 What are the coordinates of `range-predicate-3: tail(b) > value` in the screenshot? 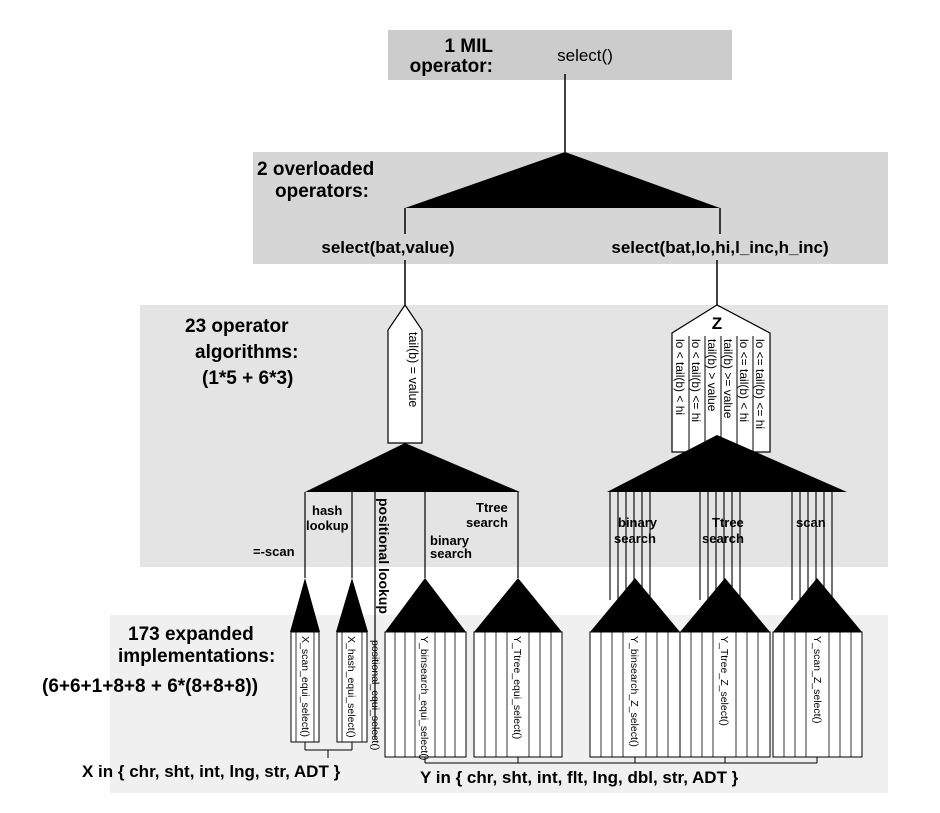 It's located at (712, 375).